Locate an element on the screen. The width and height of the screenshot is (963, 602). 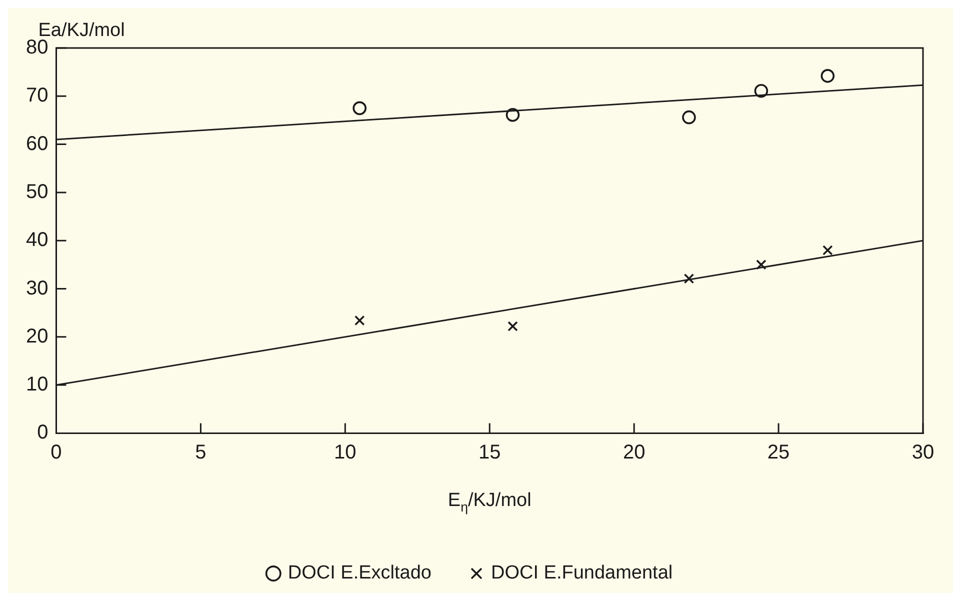
y-tick-label: 10 is located at coordinates (37, 385).